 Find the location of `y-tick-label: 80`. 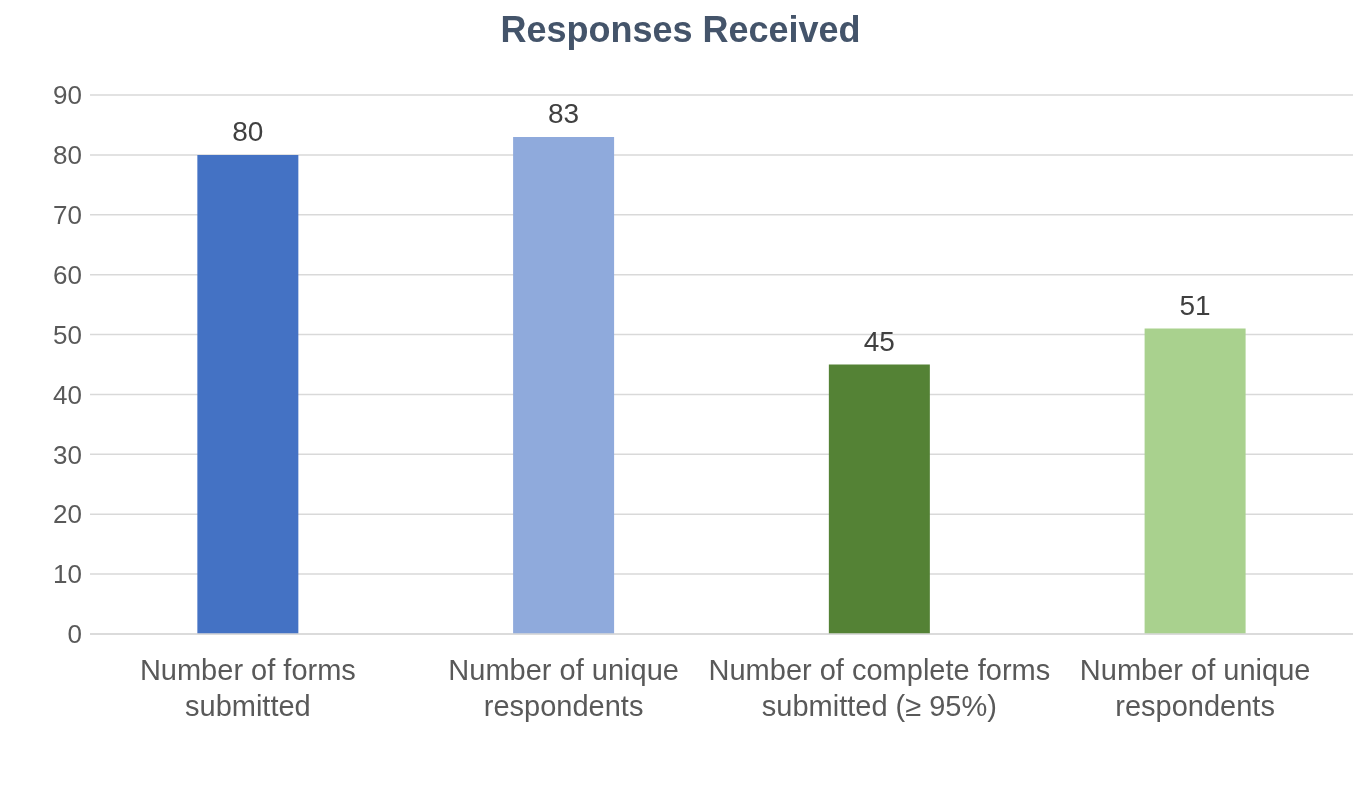

y-tick-label: 80 is located at coordinates (67, 155).